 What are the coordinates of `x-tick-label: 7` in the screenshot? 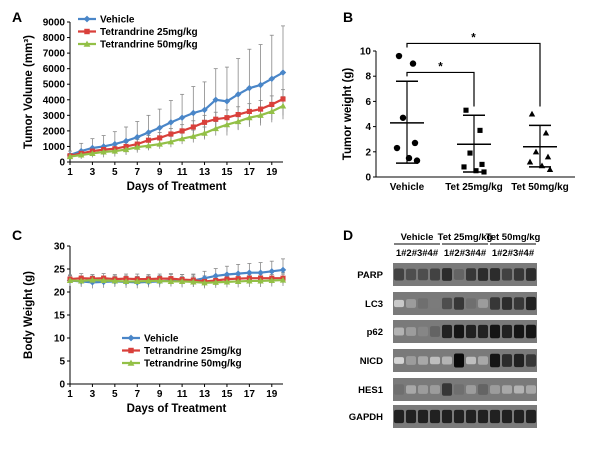 It's located at (137, 394).